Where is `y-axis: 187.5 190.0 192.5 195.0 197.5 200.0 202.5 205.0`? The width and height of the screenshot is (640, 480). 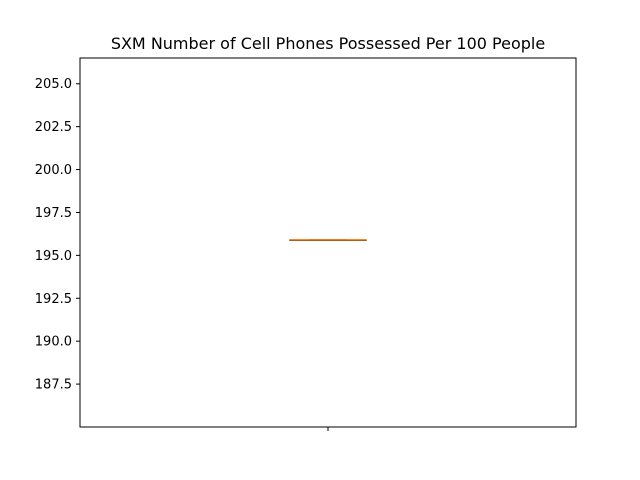
y-axis: 187.5 190.0 192.5 195.0 197.5 200.0 202.5 205.0 is located at coordinates (57, 235).